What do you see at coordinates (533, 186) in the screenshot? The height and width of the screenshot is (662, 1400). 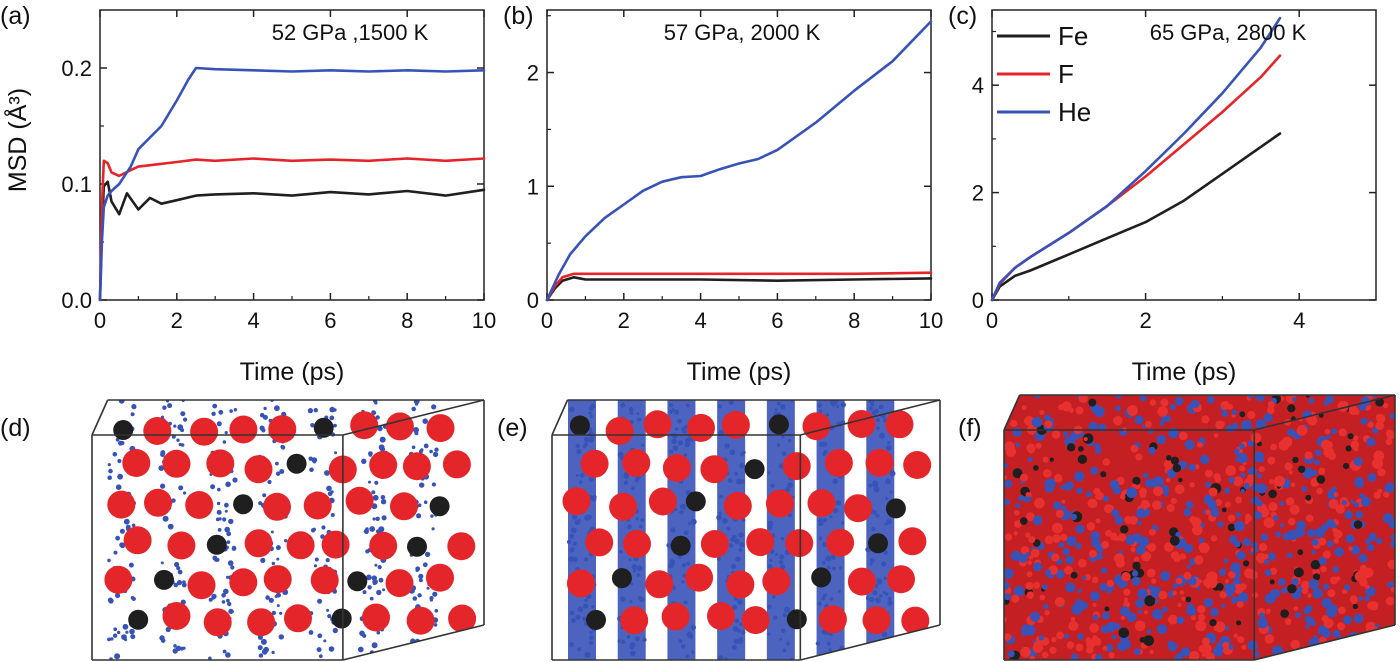 I see `y-tick-label: 1` at bounding box center [533, 186].